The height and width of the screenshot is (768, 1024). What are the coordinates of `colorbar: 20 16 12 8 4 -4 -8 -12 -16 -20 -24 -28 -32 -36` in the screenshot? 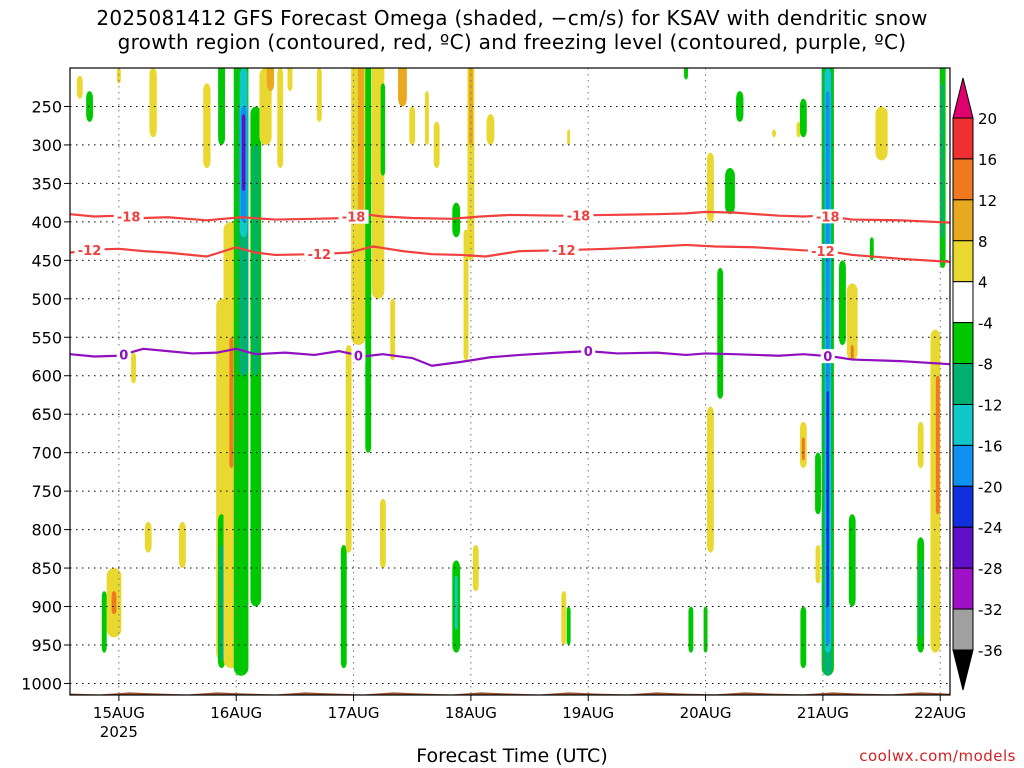 It's located at (977, 384).